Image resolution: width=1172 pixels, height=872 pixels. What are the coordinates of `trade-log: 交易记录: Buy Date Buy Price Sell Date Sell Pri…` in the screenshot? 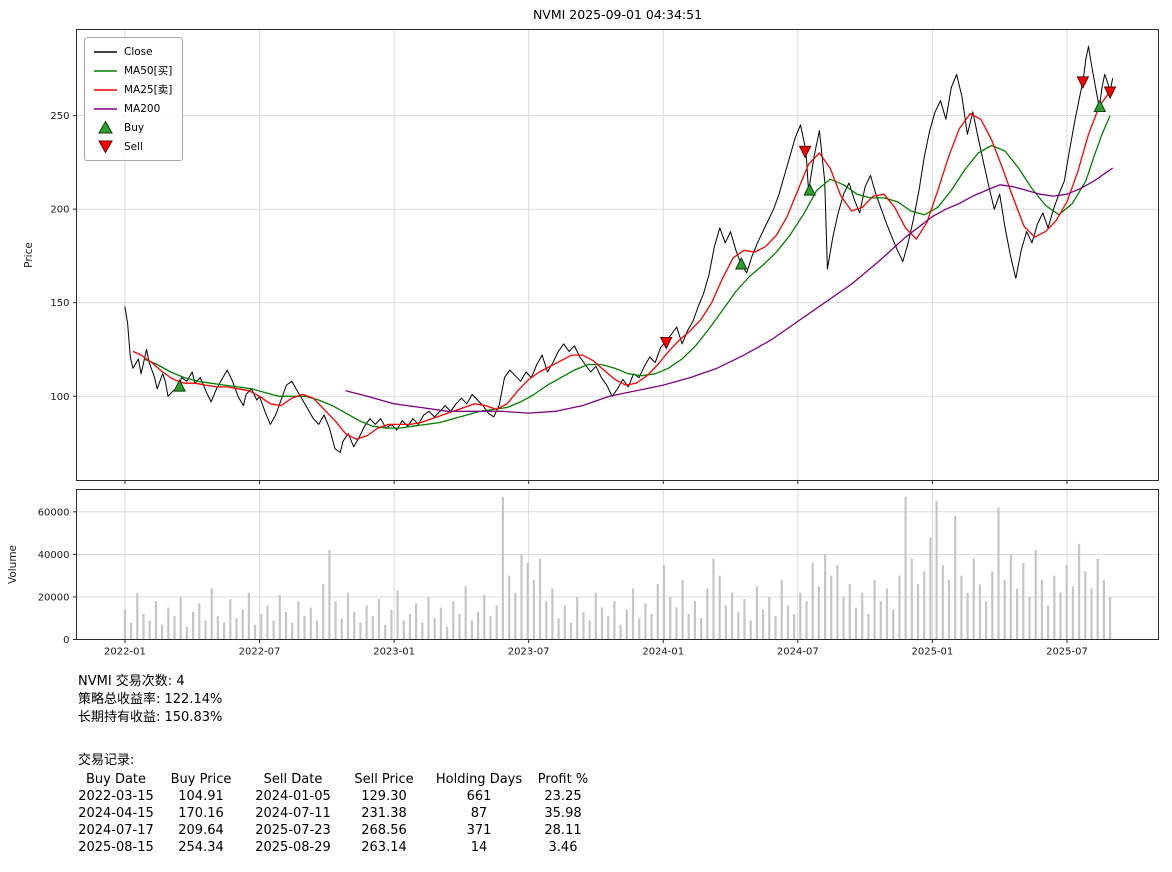 It's located at (338, 804).